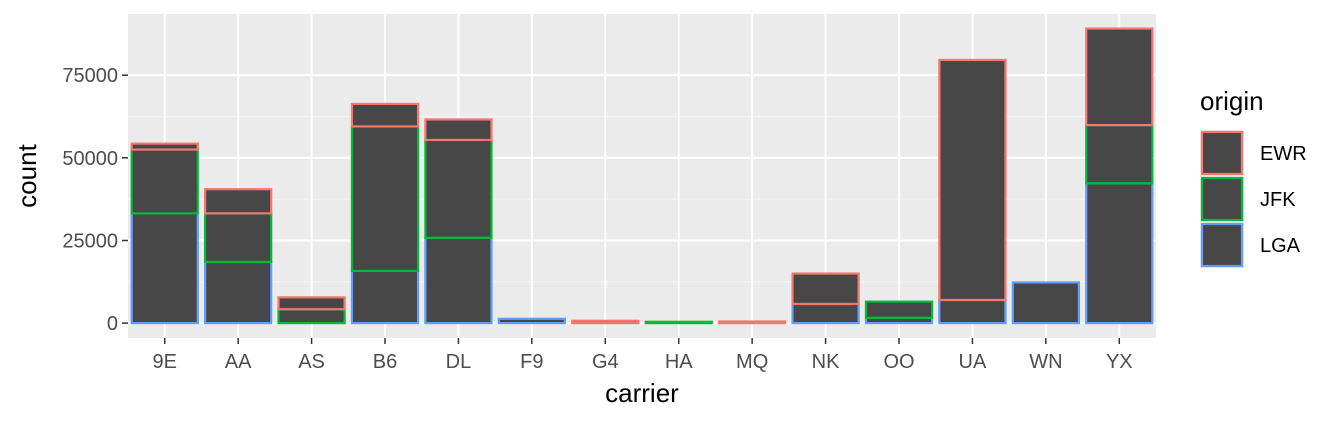 Image resolution: width=1344 pixels, height=422 pixels. Describe the element at coordinates (458, 188) in the screenshot. I see `bar-DL-JFK` at that location.